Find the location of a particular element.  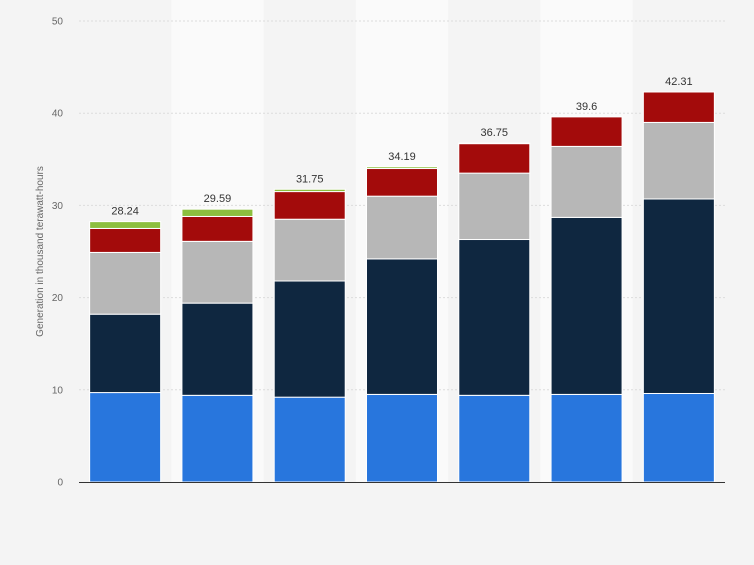

y-axis-title: Generation in thousand terawatt-hours is located at coordinates (40, 251).